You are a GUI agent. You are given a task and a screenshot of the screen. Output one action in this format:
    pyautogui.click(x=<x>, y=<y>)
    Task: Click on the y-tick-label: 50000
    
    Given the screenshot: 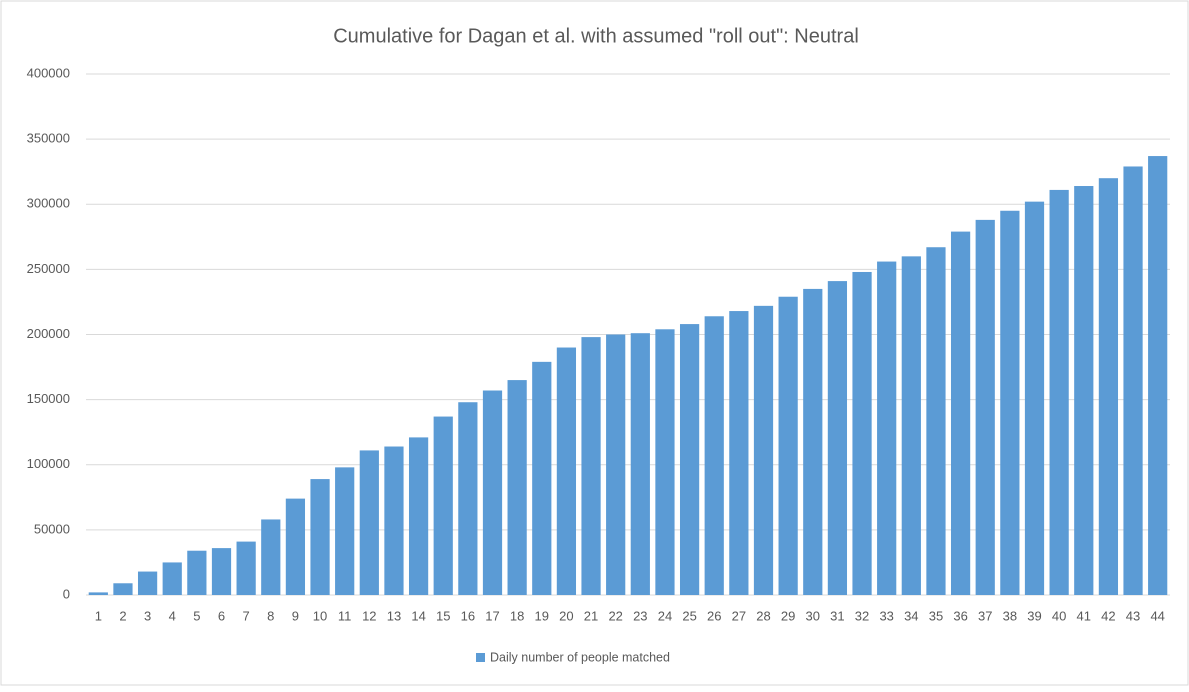 What is the action you would take?
    pyautogui.click(x=52, y=528)
    